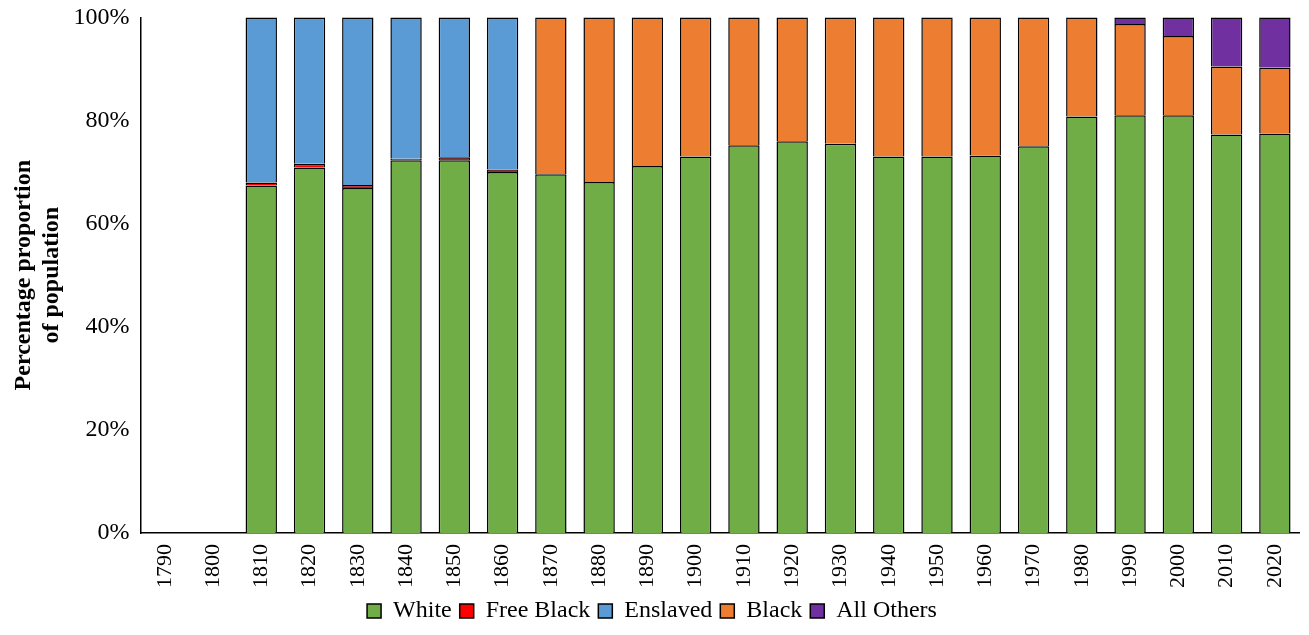 The image size is (1309, 635). I want to click on x-tick-label: 1910, so click(742, 566).